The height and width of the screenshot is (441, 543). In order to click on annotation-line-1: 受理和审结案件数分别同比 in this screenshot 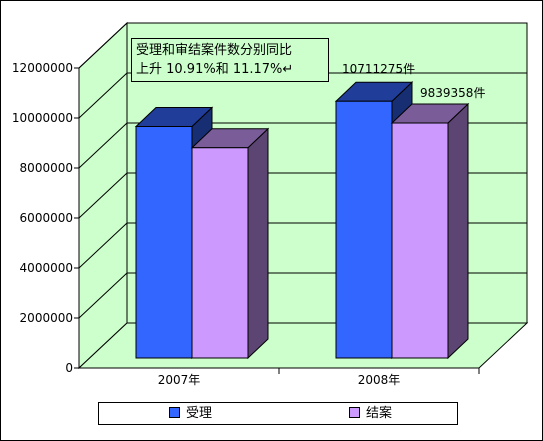, I will do `click(214, 50)`.